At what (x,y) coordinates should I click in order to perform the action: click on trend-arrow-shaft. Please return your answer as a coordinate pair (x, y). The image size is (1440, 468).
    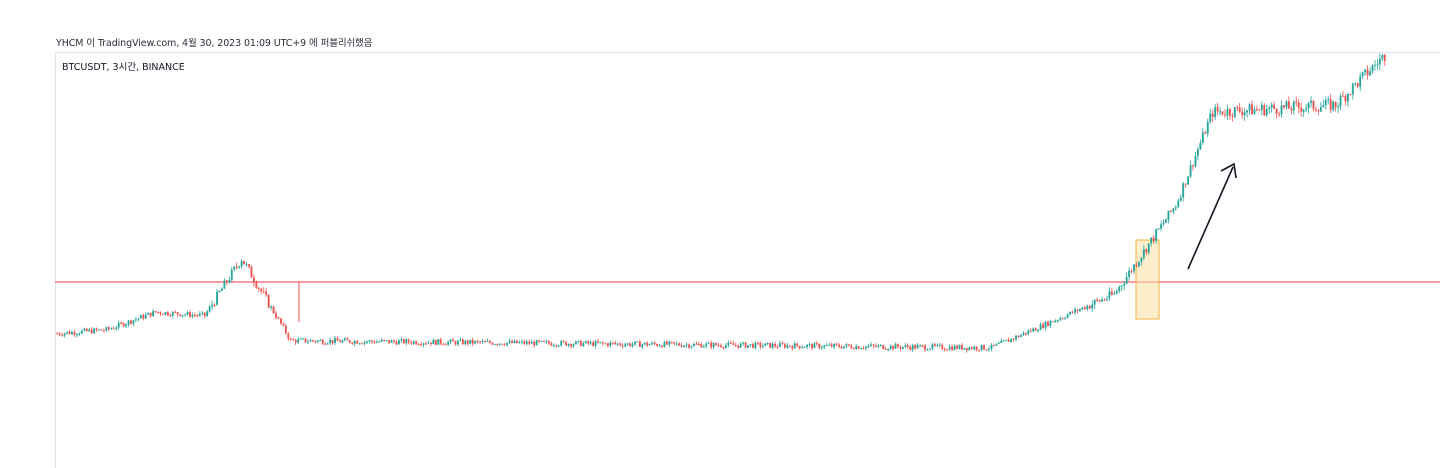
    Looking at the image, I should click on (1210, 218).